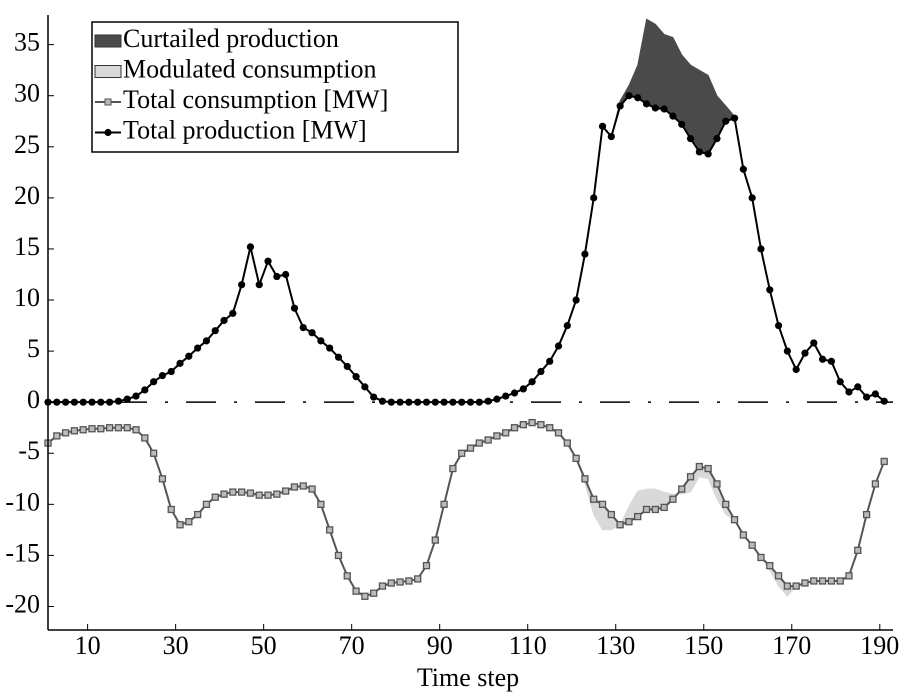 This screenshot has height=694, width=907. What do you see at coordinates (528, 645) in the screenshot?
I see `x-tick-label: 110` at bounding box center [528, 645].